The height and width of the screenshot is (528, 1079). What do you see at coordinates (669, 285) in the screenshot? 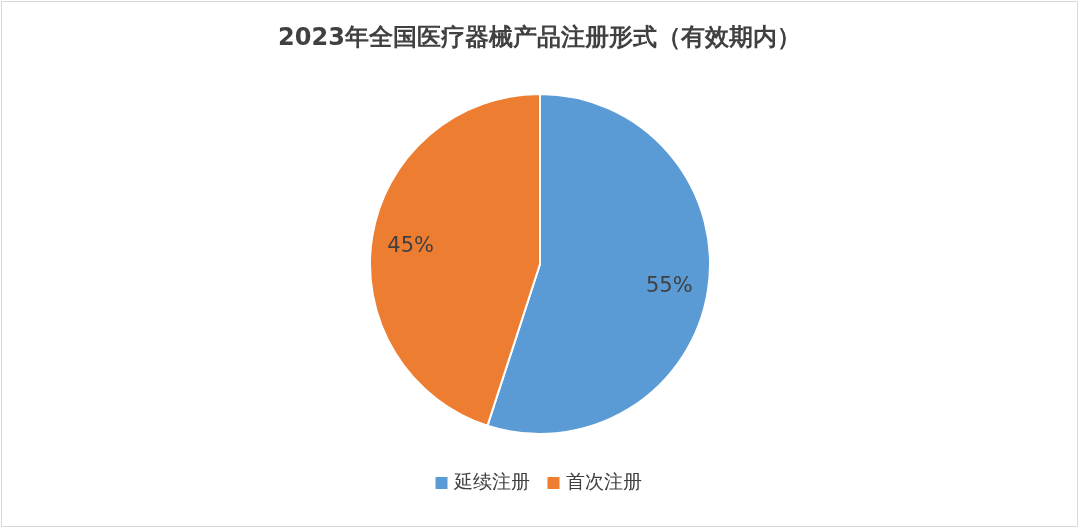
I see `data-label: 55%` at bounding box center [669, 285].